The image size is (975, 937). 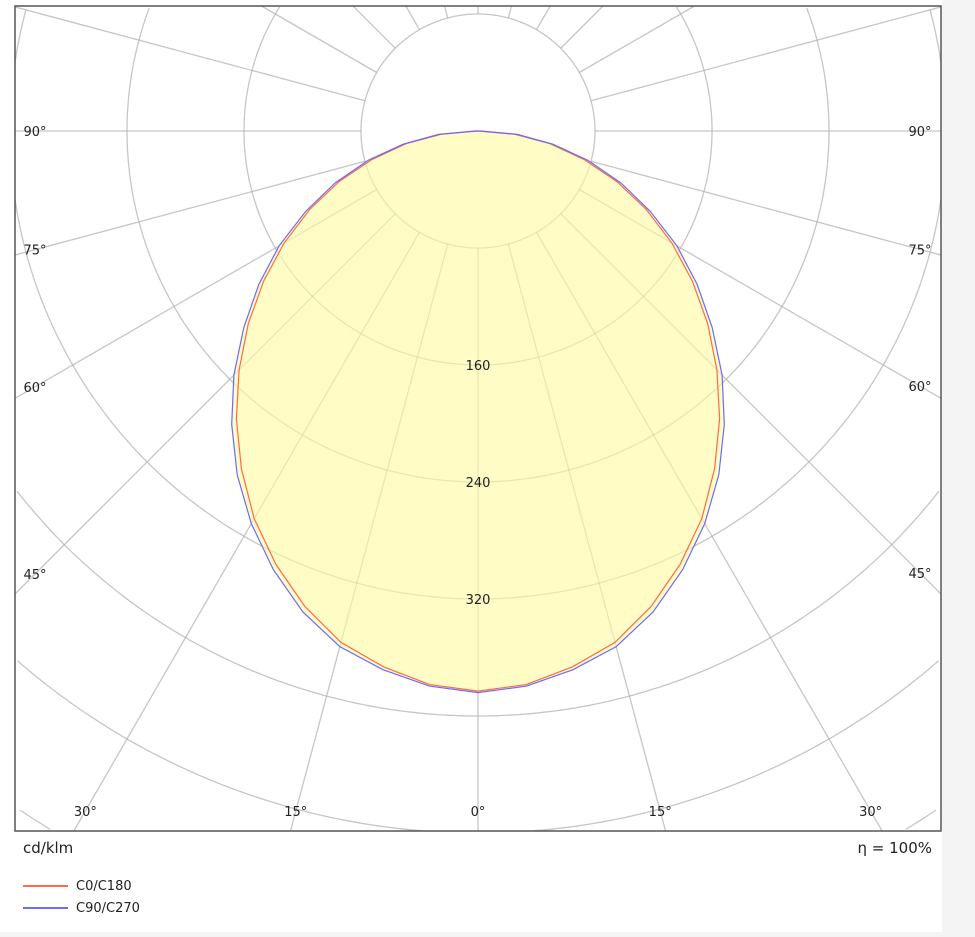 I want to click on legend-swatch-c0, so click(x=45, y=886).